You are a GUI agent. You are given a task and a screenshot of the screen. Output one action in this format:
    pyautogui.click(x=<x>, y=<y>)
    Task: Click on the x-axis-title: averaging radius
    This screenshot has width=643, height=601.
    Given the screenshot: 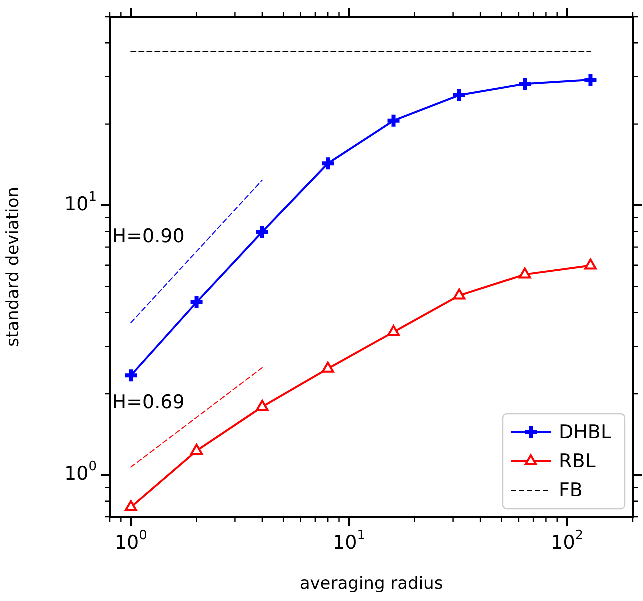 What is the action you would take?
    pyautogui.click(x=372, y=584)
    